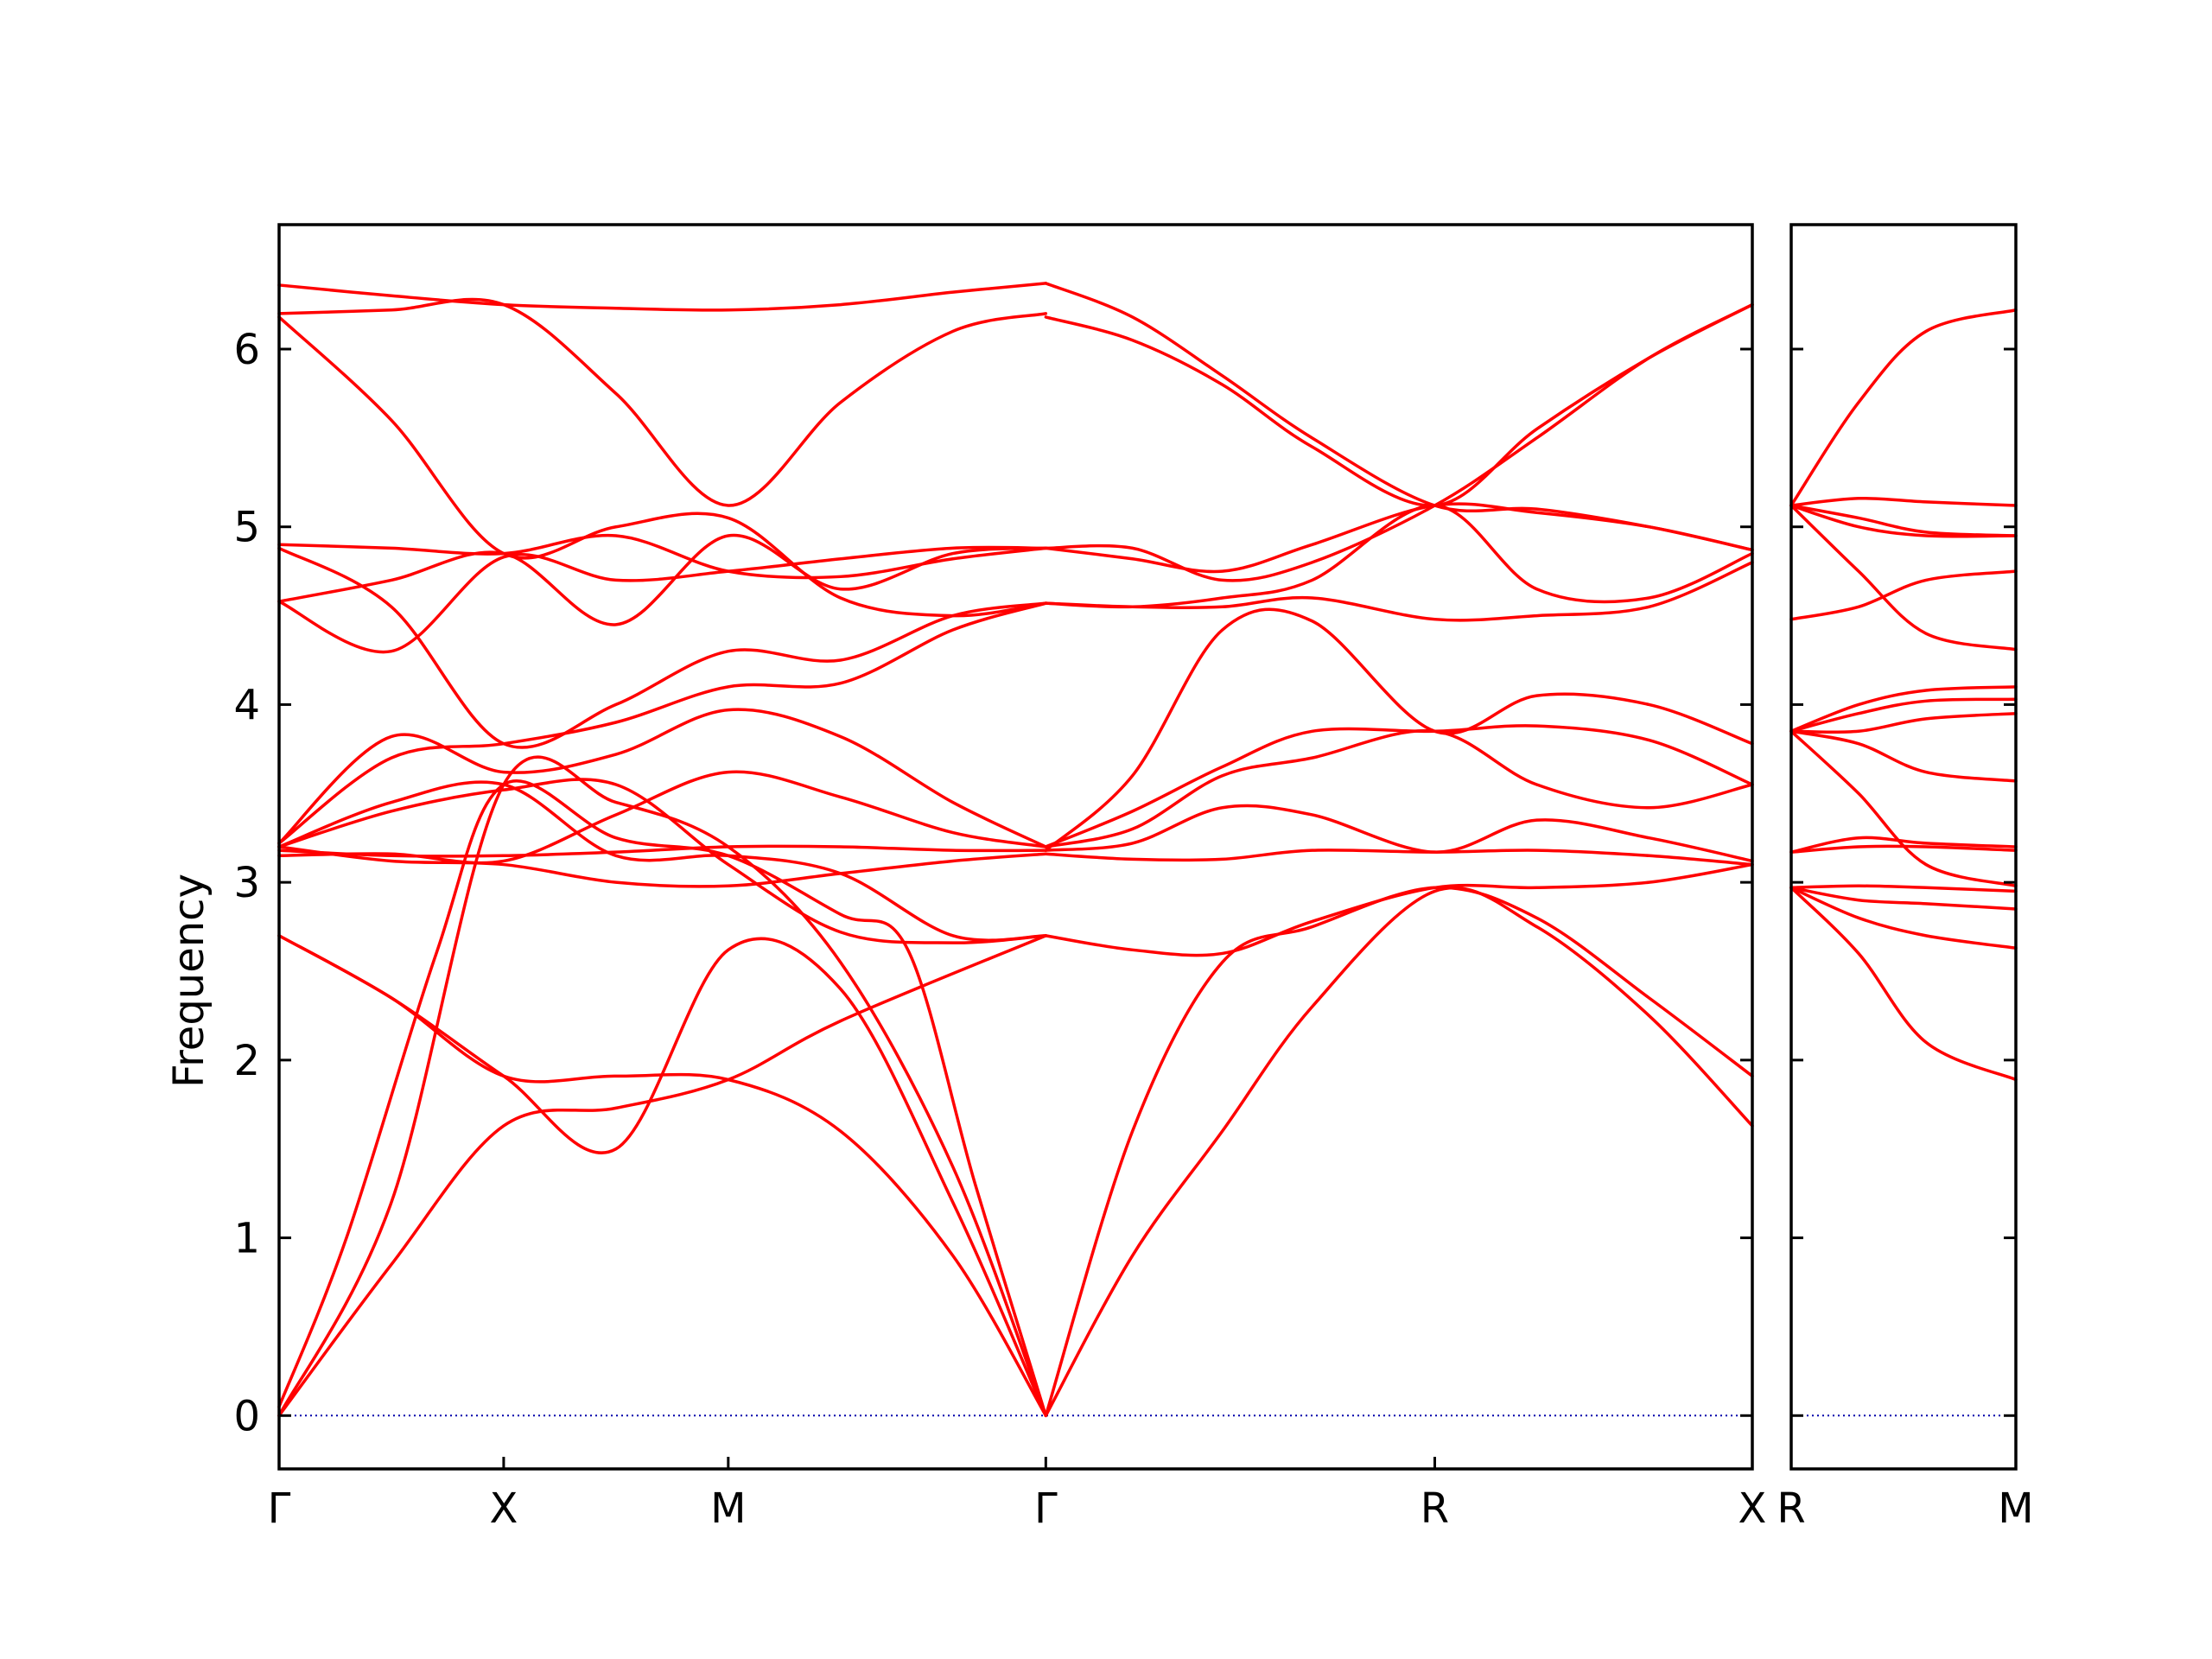 Image resolution: width=2212 pixels, height=1659 pixels. I want to click on y-axis: 0 1 2 3 4 5 6, so click(246, 883).